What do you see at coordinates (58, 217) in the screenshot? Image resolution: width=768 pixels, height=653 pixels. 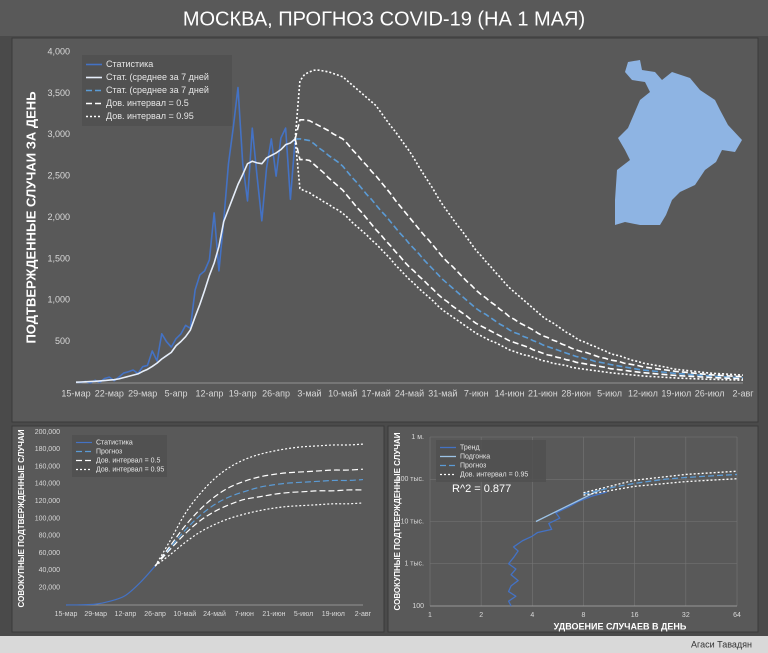 I see `y-tick-label: 2,000` at bounding box center [58, 217].